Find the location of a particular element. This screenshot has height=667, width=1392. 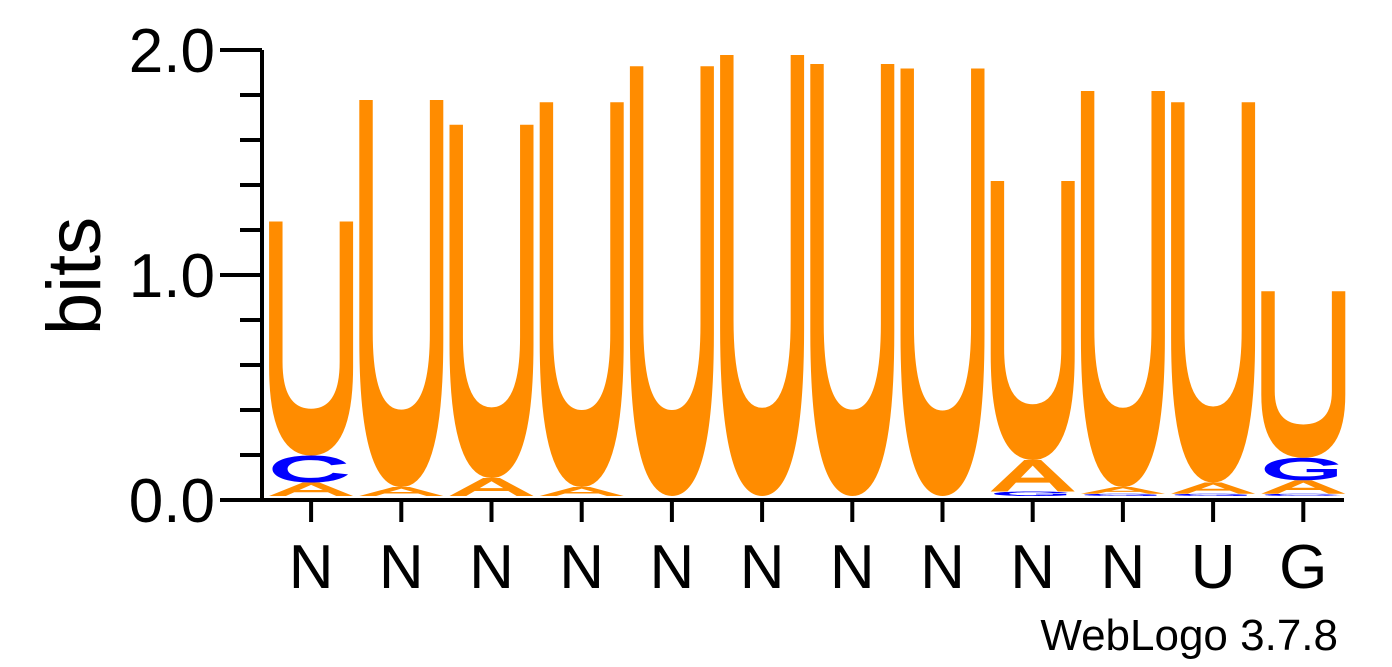

y-tick-label: 2.0 is located at coordinates (172, 51).